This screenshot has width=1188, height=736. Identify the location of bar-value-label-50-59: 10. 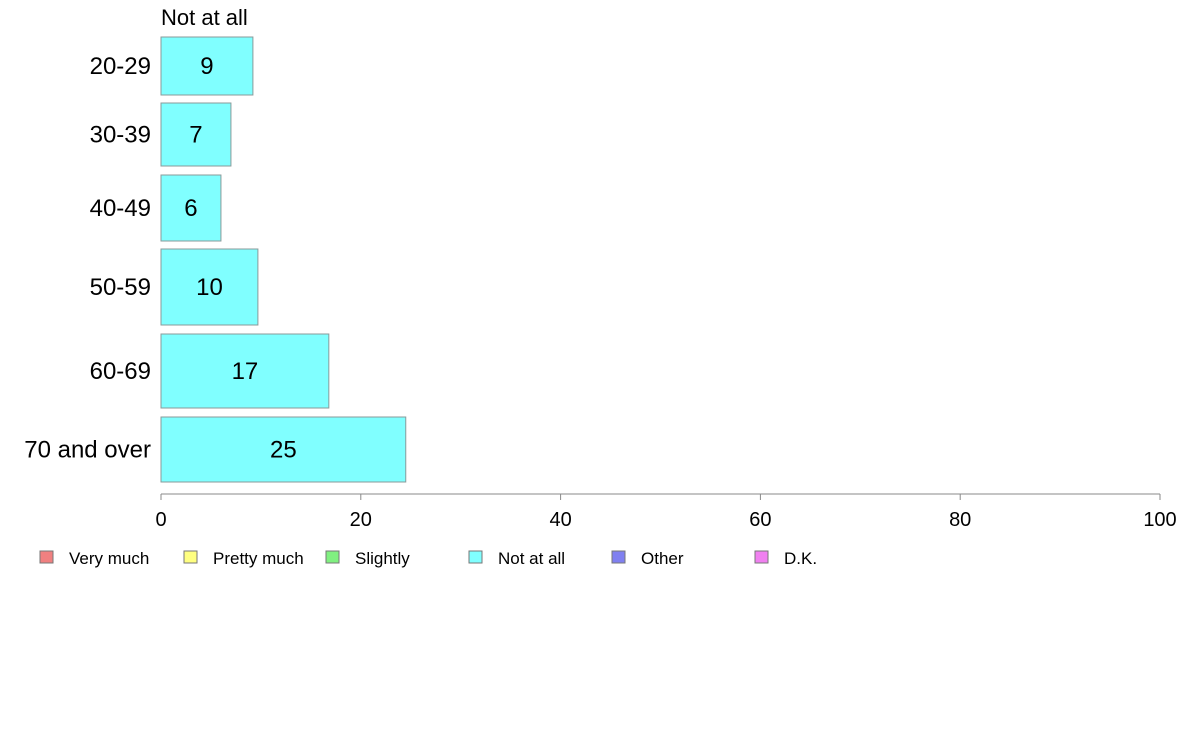
(209, 287).